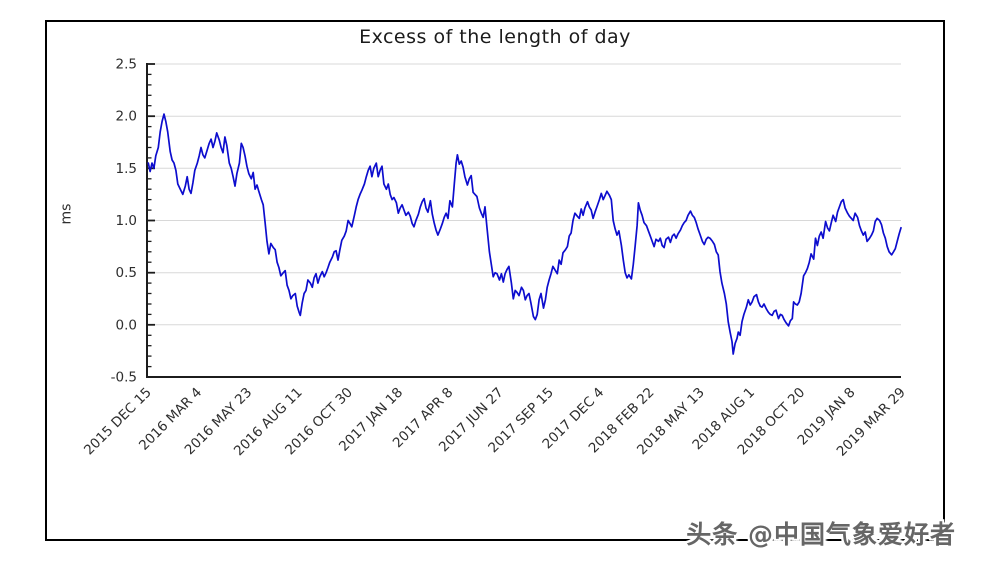 The height and width of the screenshot is (561, 990). Describe the element at coordinates (151, 220) in the screenshot. I see `y-axis-ticks` at that location.